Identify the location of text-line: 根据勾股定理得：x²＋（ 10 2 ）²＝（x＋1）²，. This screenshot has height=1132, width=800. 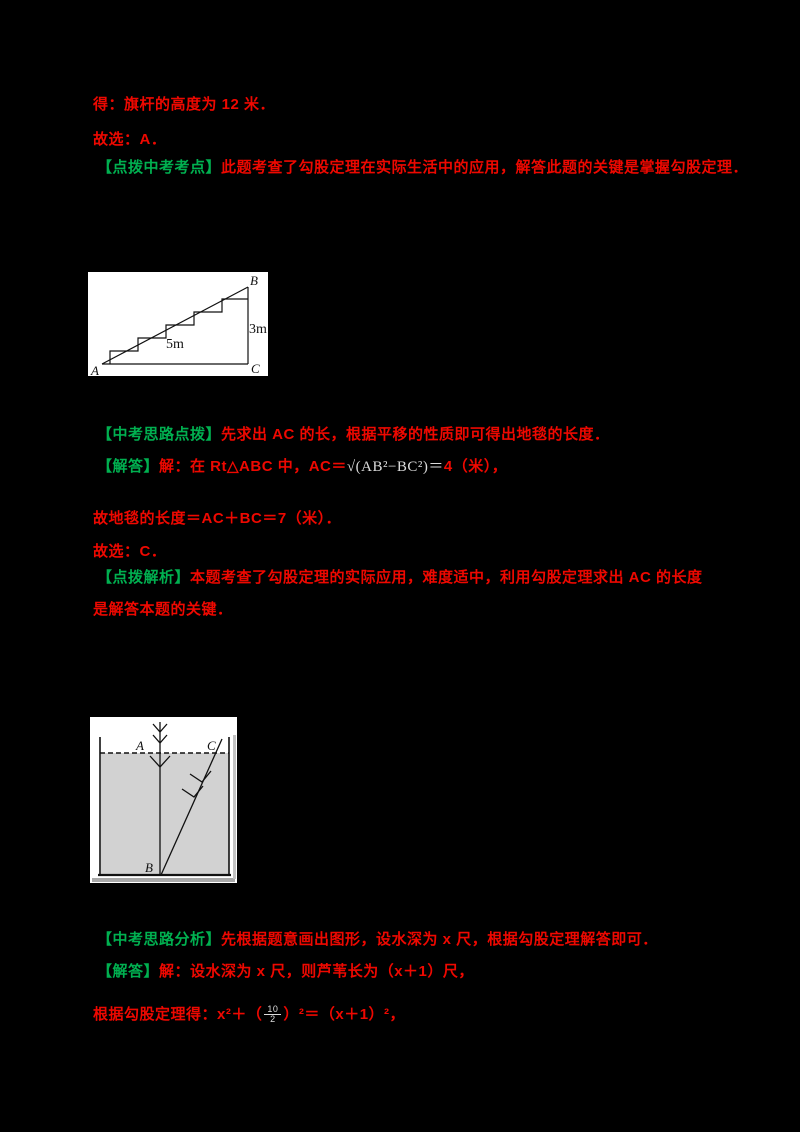
(249, 1014).